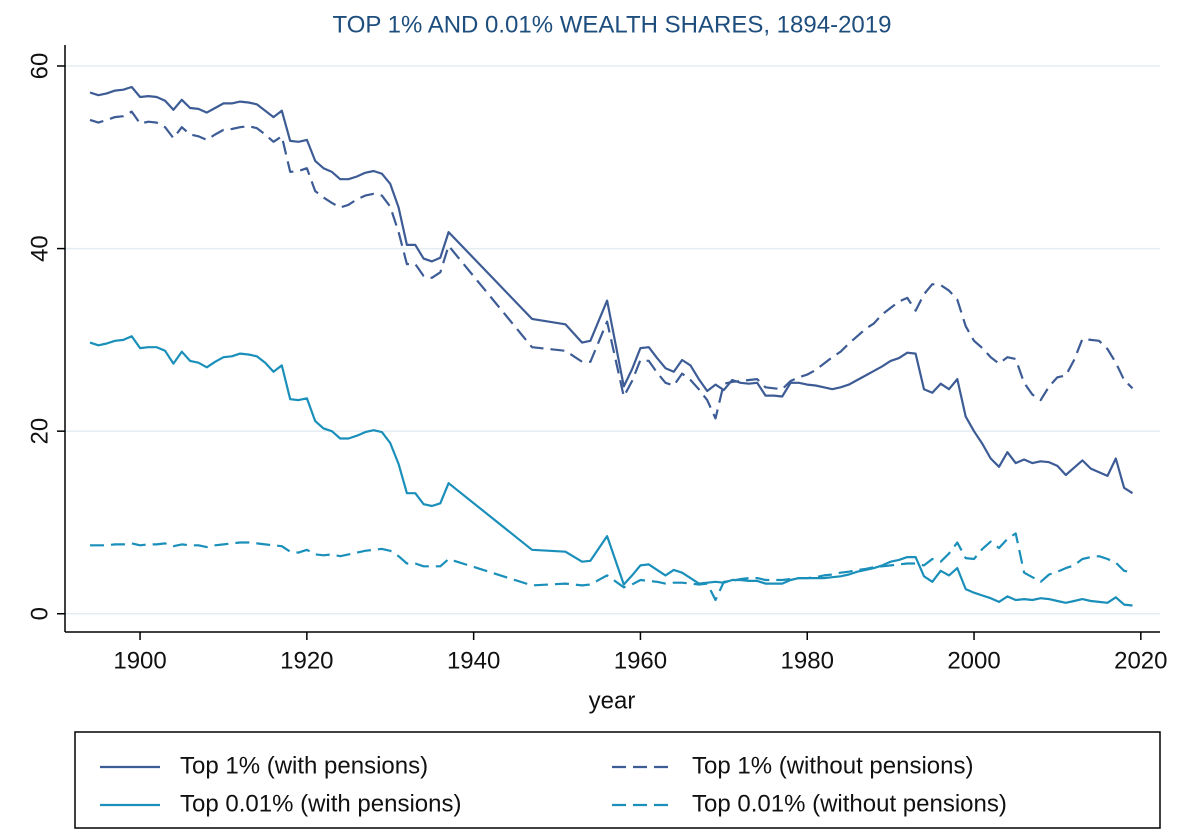  What do you see at coordinates (612, 700) in the screenshot?
I see `x-axis-label: year` at bounding box center [612, 700].